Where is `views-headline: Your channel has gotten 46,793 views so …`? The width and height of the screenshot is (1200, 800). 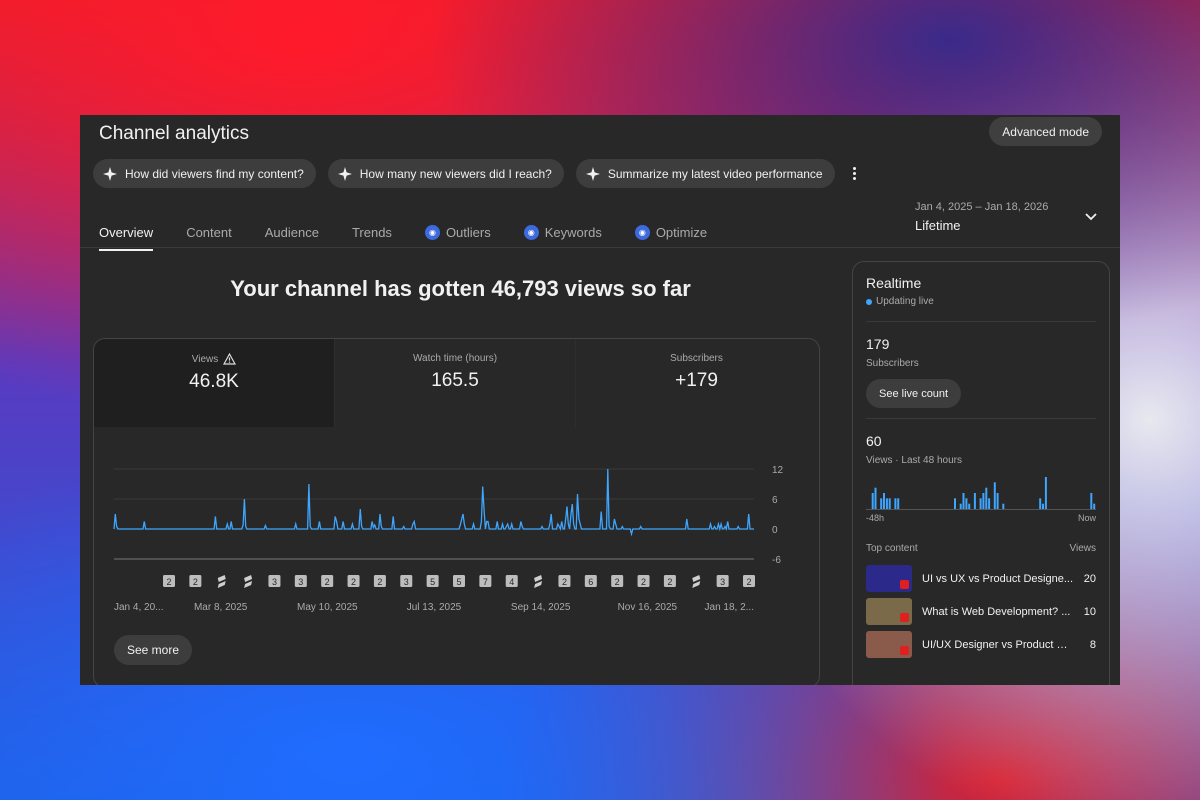
views-headline: Your channel has gotten 46,793 views so … is located at coordinates (460, 288).